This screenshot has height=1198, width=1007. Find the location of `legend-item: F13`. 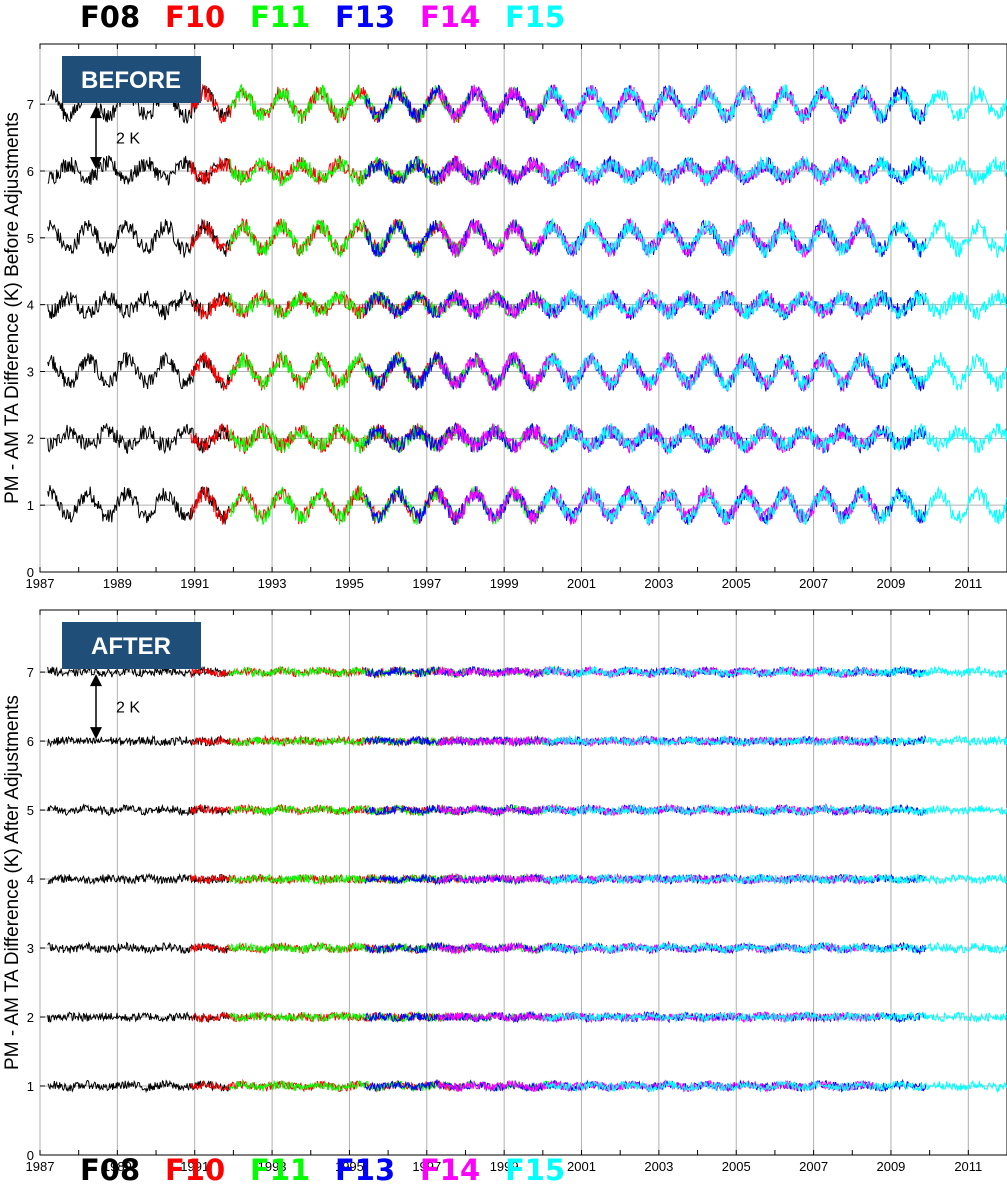

legend-item: F13 is located at coordinates (377, 1173).